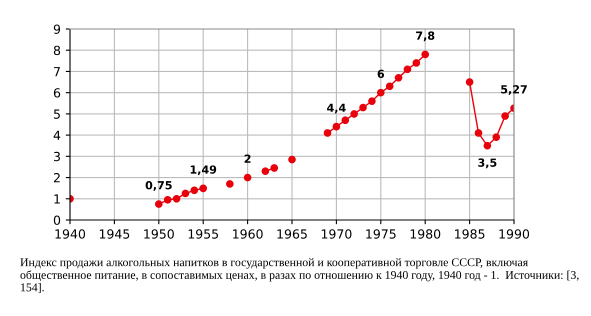  I want to click on y-tick-label: 4, so click(57, 135).